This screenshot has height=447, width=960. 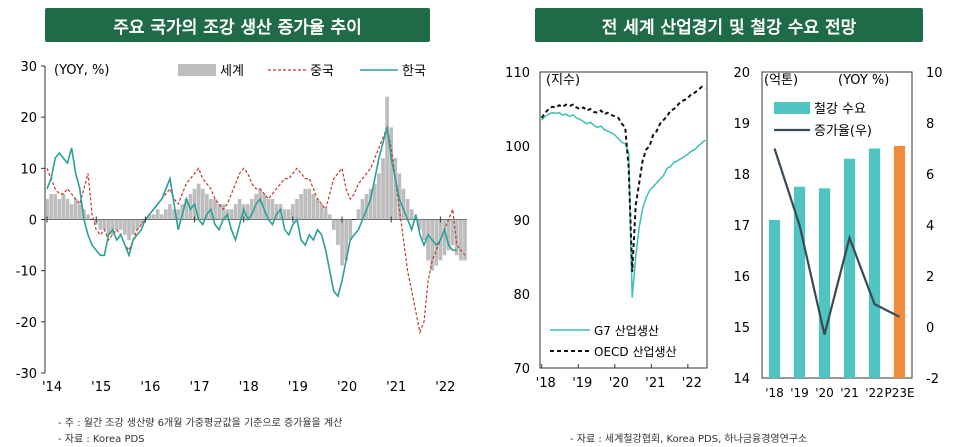 What do you see at coordinates (101, 439) in the screenshot?
I see `left-note-2: - 자료 : Korea PDS` at bounding box center [101, 439].